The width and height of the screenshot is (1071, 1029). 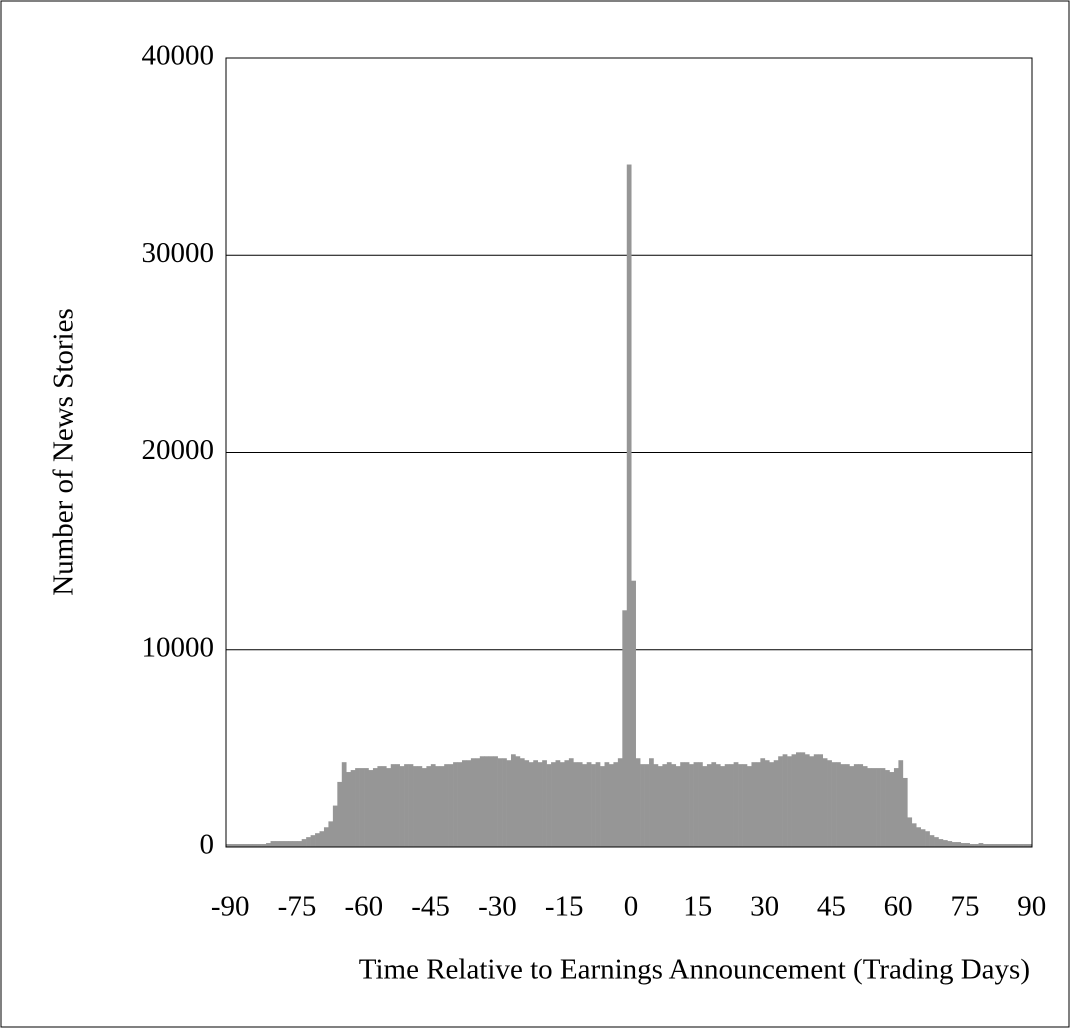 I want to click on x-tick-label: -75, so click(x=297, y=907).